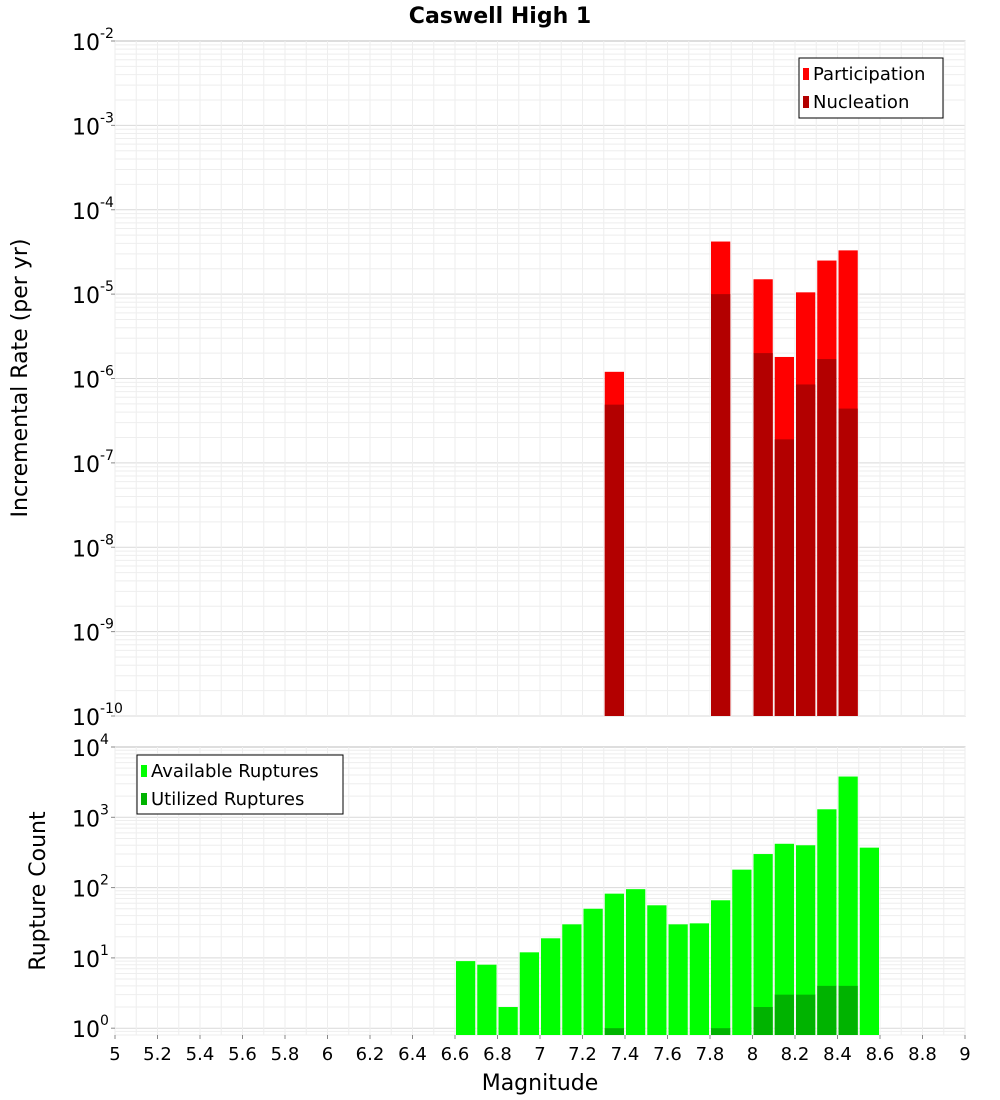 The image size is (1000, 1100). What do you see at coordinates (455, 1054) in the screenshot?
I see `x-tick-label: 6.6` at bounding box center [455, 1054].